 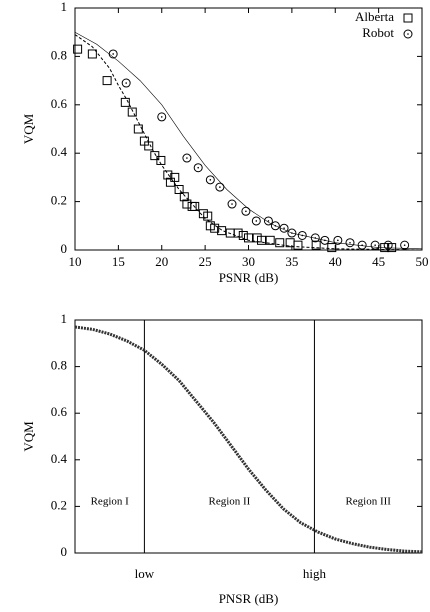 I want to click on legend-label: Robot, so click(x=378, y=32).